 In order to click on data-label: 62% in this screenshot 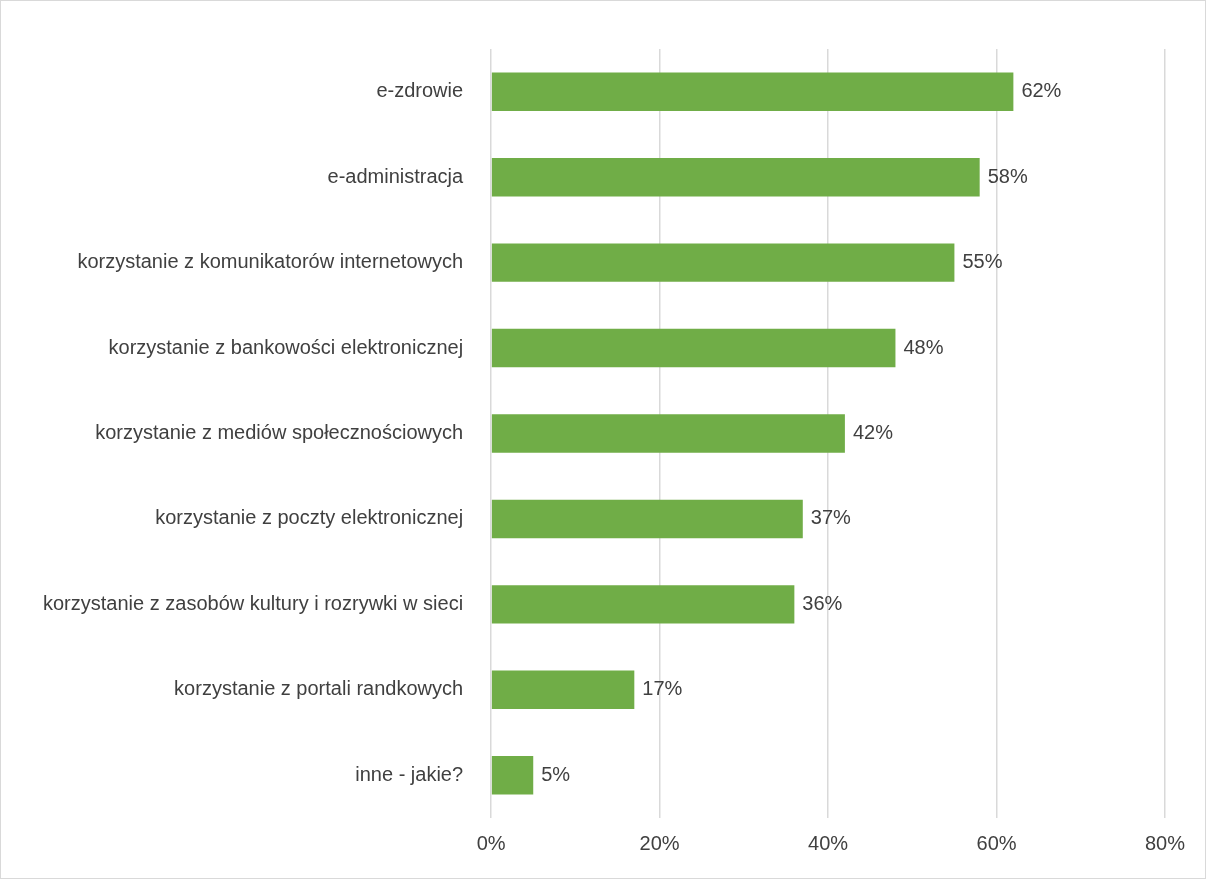, I will do `click(1041, 90)`.